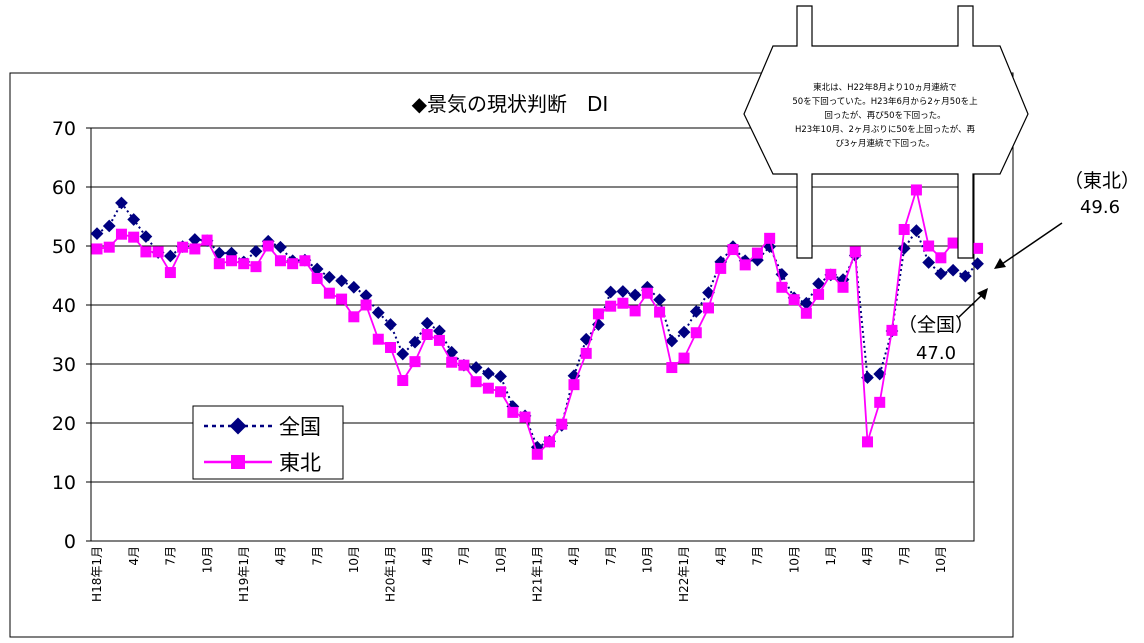 The height and width of the screenshot is (643, 1144). I want to click on legend-label-tohoku: 東北, so click(300, 463).